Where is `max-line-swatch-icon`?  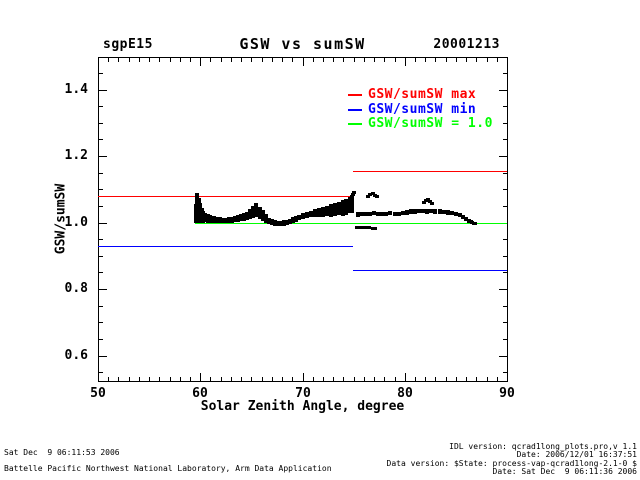
max-line-swatch-icon is located at coordinates (355, 95).